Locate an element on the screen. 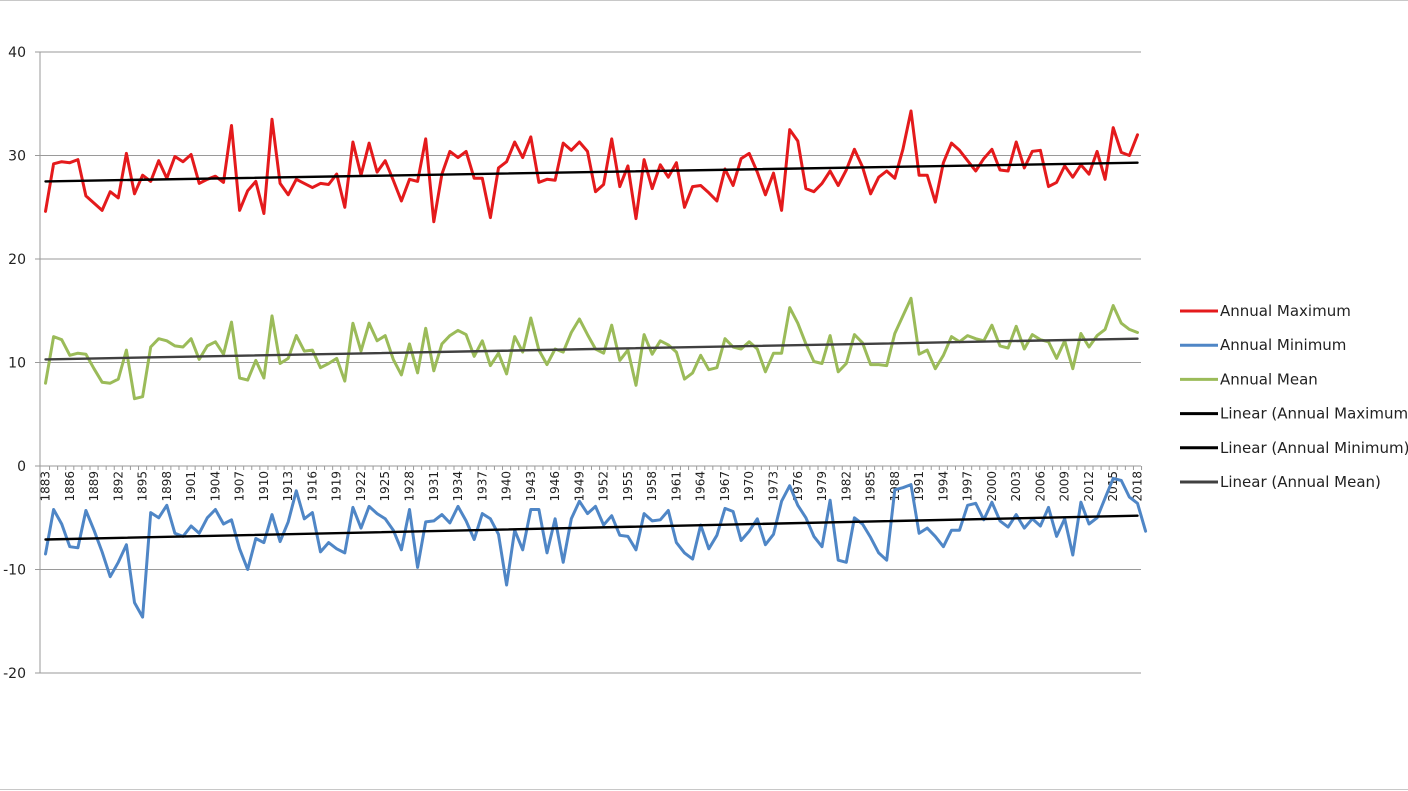 The height and width of the screenshot is (791, 1408). bottom-border is located at coordinates (704, 789).